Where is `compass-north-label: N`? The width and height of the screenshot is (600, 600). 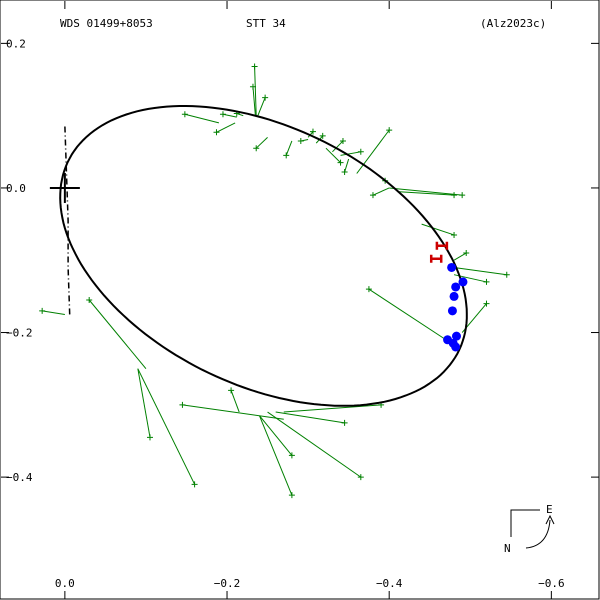
compass-north-label: N is located at coordinates (507, 548).